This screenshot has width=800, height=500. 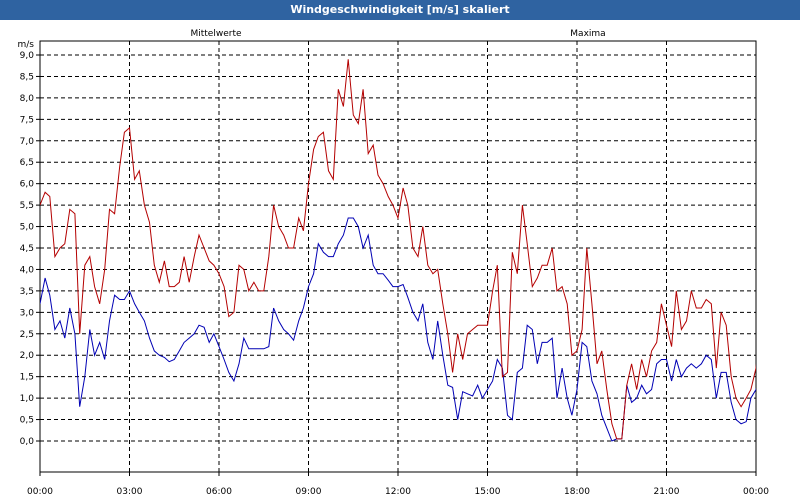 What do you see at coordinates (400, 10) in the screenshot?
I see `window-title: Windgeschwindigkeit [m/s] skaliert` at bounding box center [400, 10].